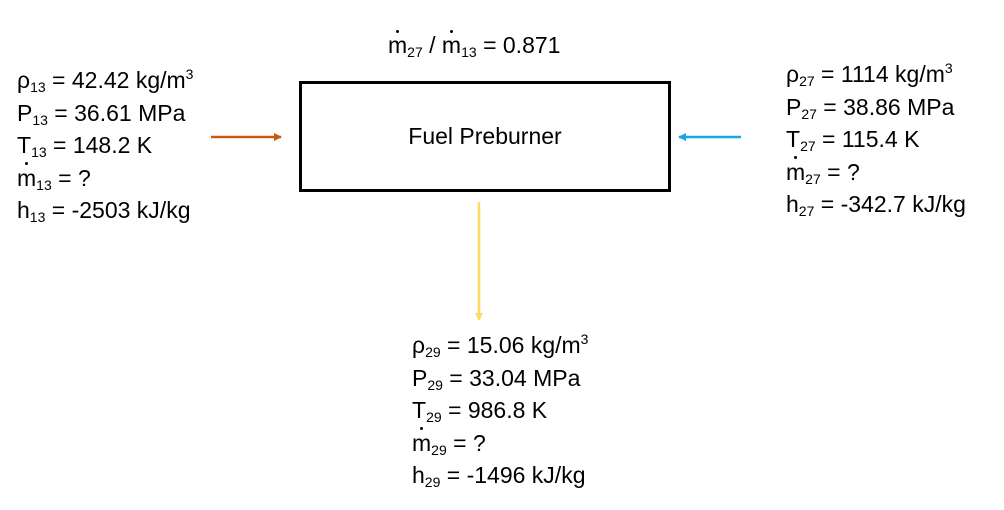 This screenshot has width=1004, height=510. What do you see at coordinates (853, 140) in the screenshot?
I see `temperature-27: T27 = 115.4 K` at bounding box center [853, 140].